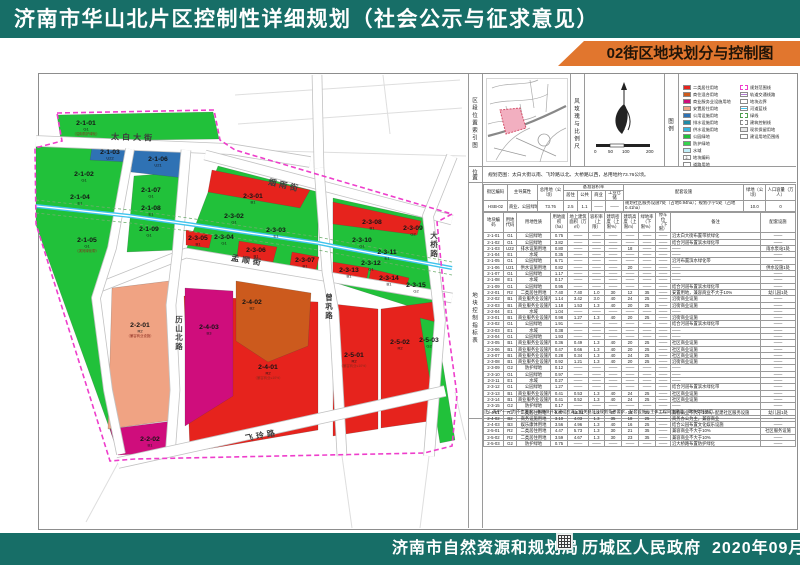  I want to click on table-row: 2-1-08 E1 水域 0.17 —— —— —— —— —— —— —— ——, so click(639, 280).